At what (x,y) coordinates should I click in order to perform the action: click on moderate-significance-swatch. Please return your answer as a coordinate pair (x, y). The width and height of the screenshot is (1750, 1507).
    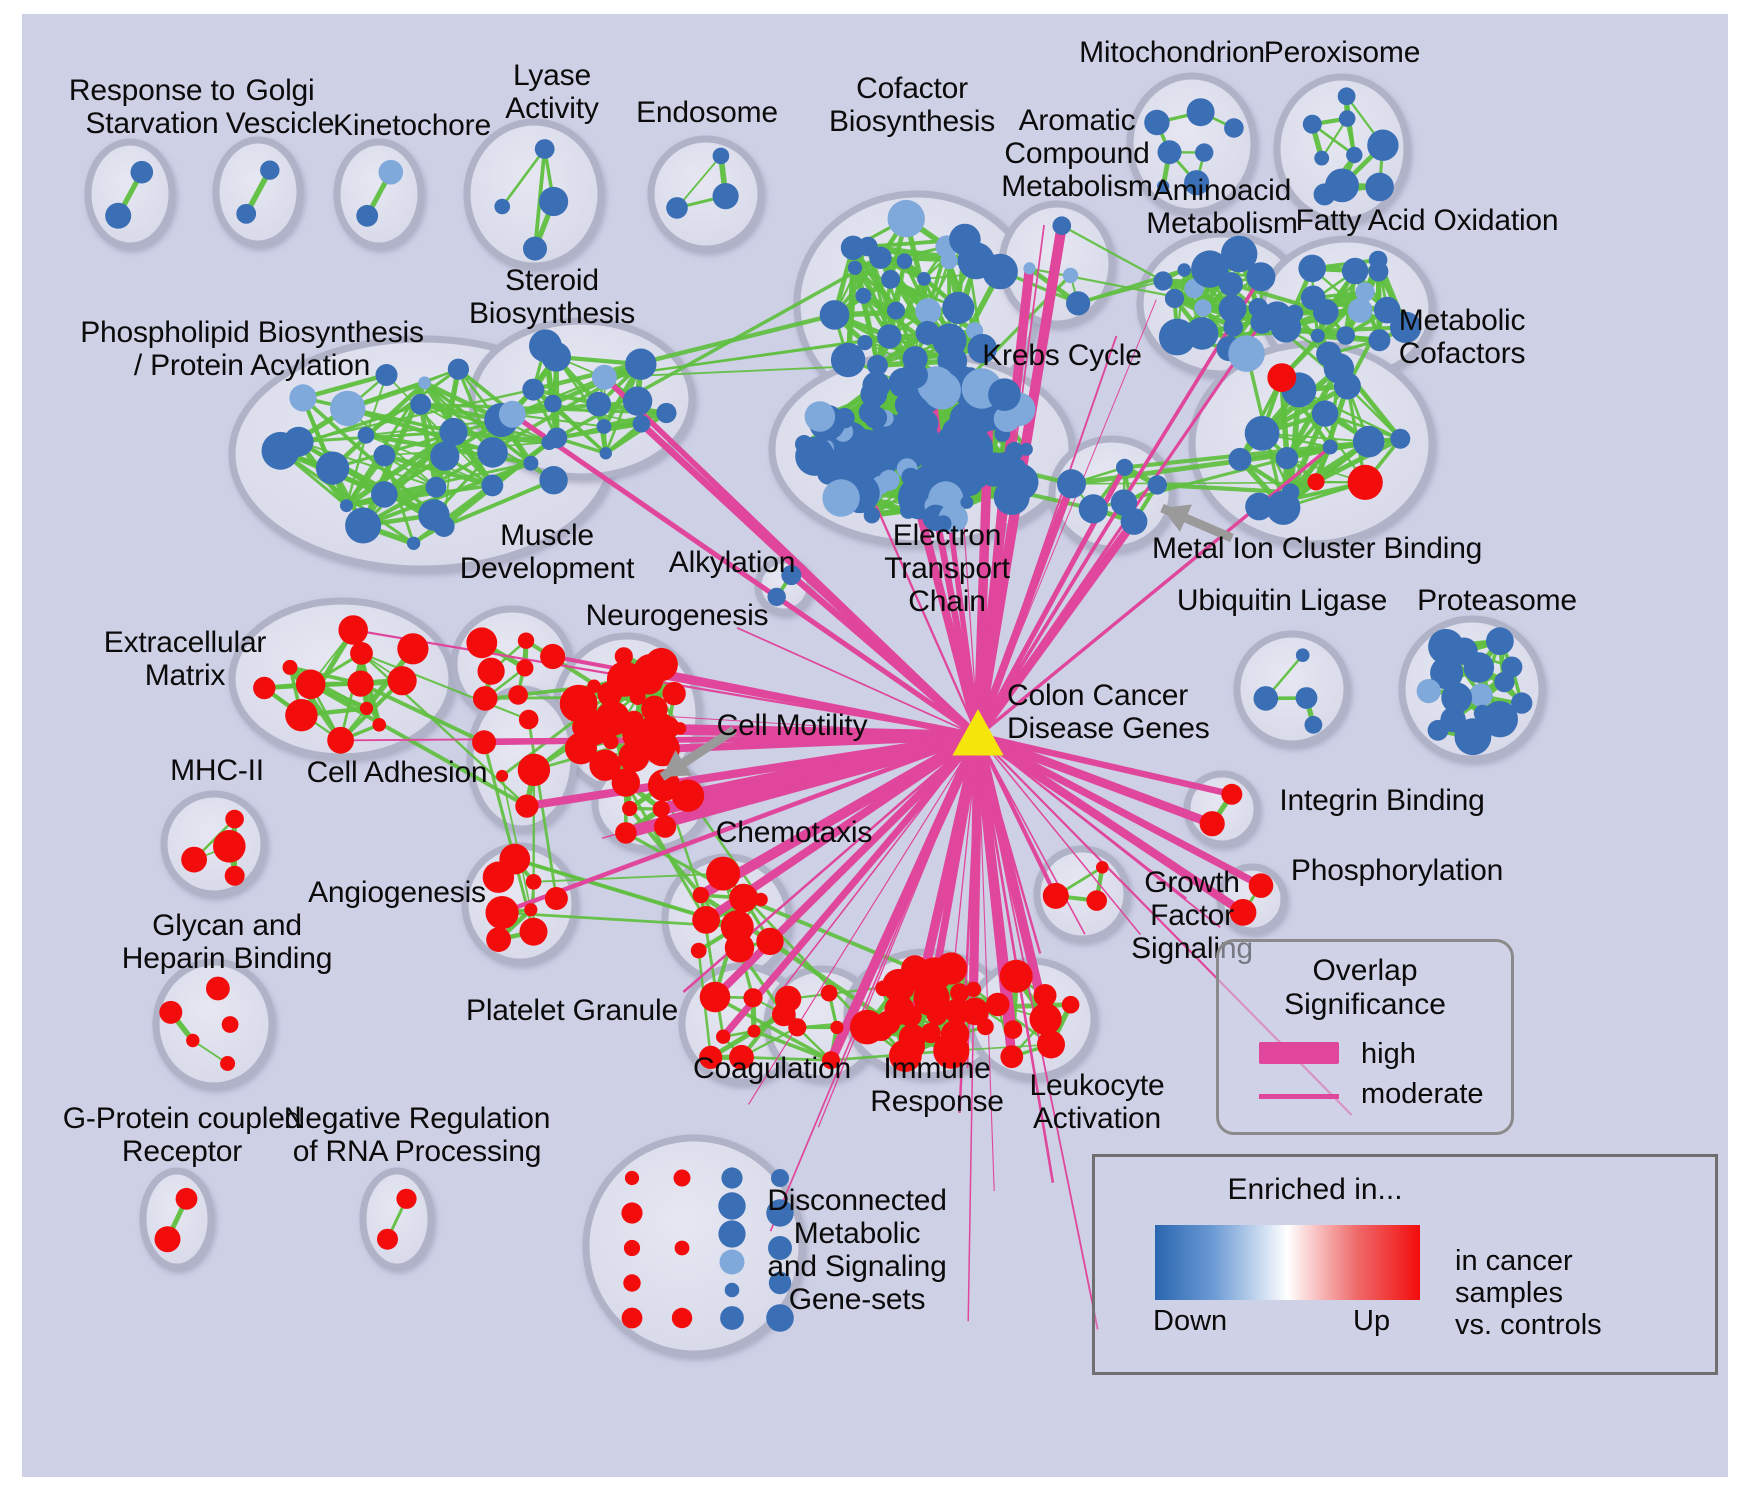
    Looking at the image, I should click on (1299, 1096).